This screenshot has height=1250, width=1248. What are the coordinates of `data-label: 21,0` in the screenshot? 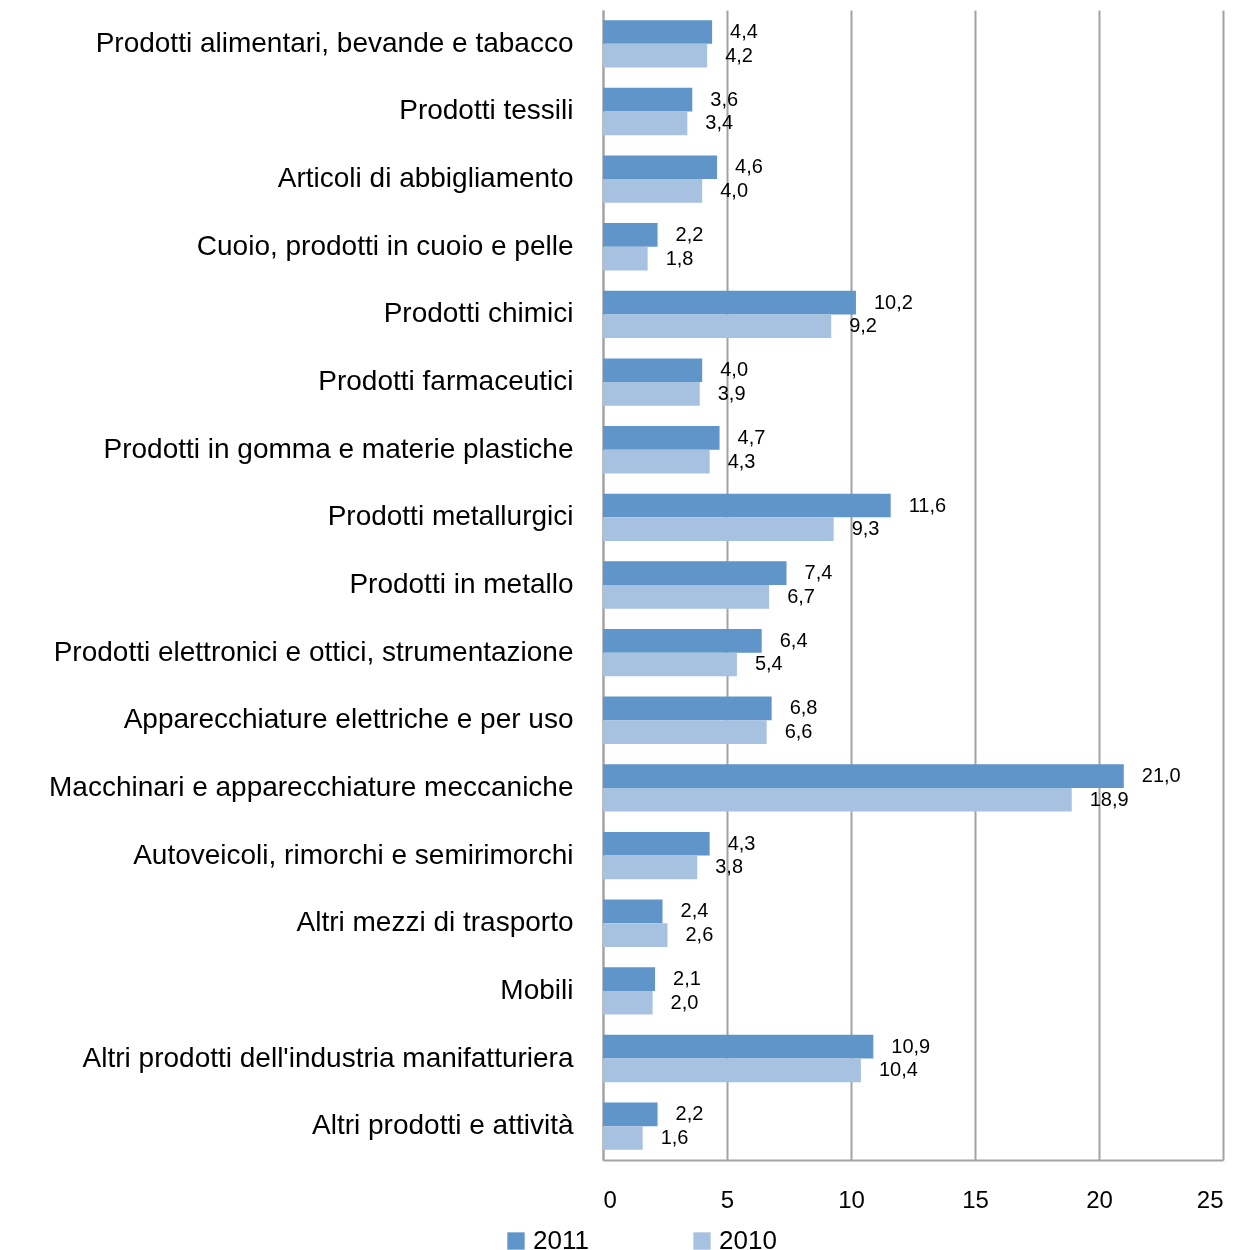 It's located at (1161, 775).